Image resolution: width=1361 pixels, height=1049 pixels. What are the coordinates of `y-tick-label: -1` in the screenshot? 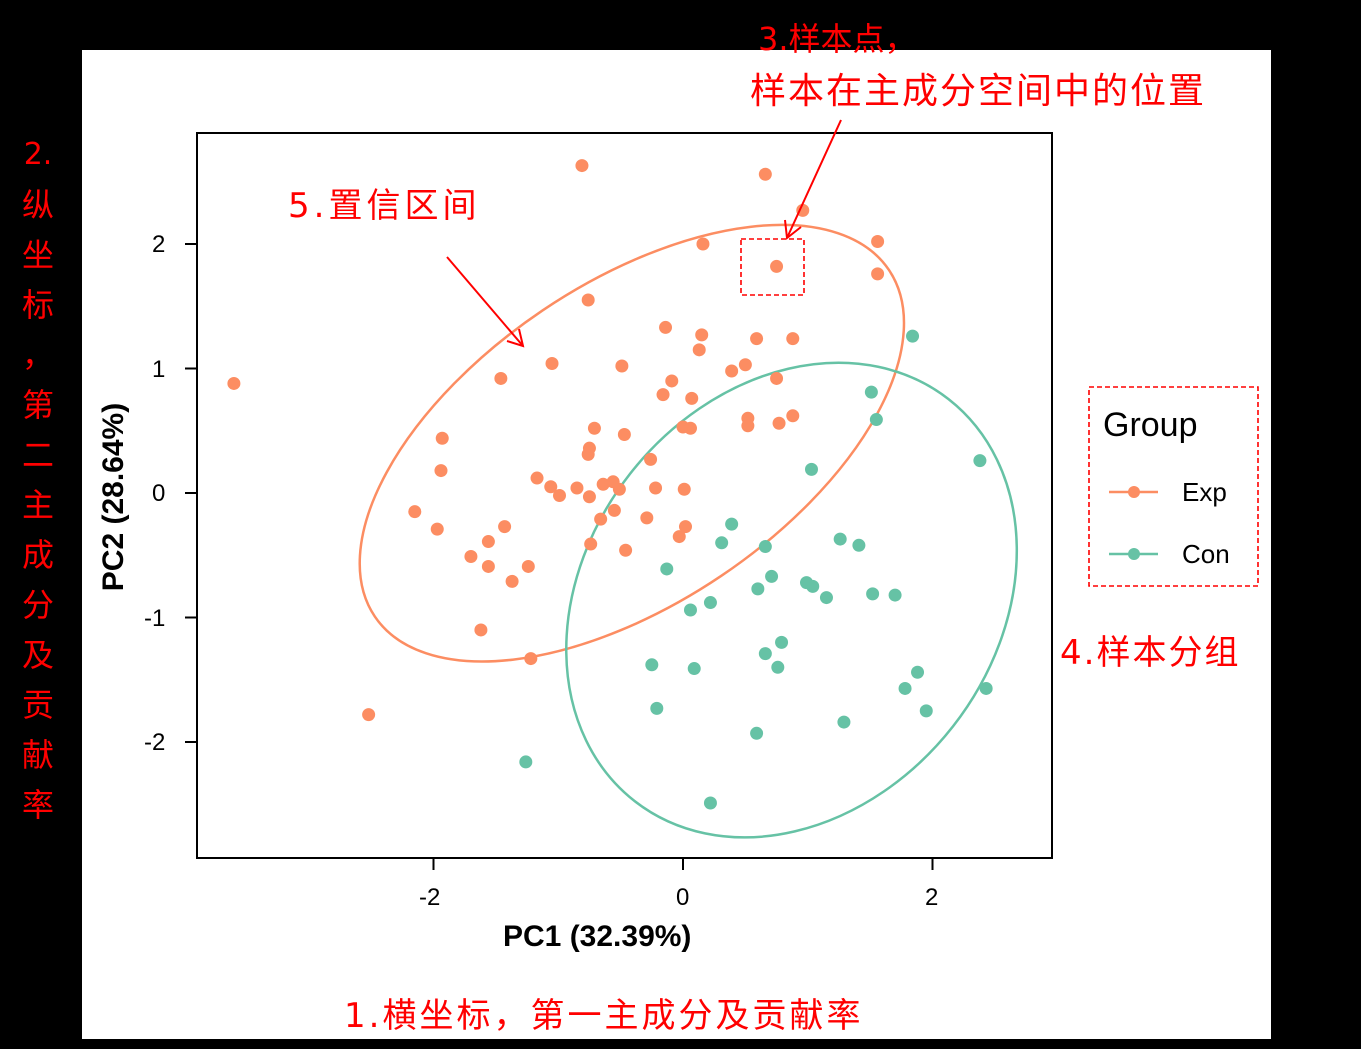 It's located at (155, 618).